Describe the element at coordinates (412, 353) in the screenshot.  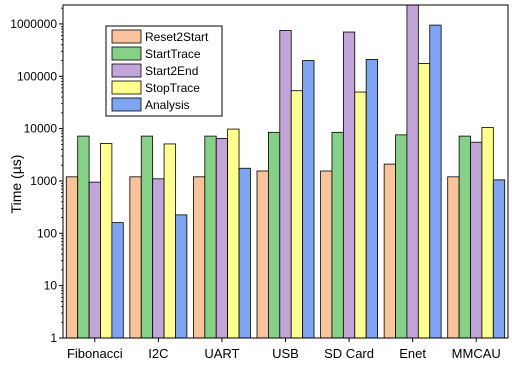
I see `x-tick-label: Enet` at that location.